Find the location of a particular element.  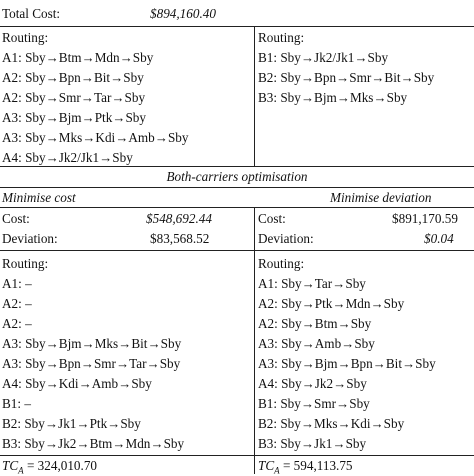

route-item: A3: Sby→Amb→Sby is located at coordinates (316, 343).